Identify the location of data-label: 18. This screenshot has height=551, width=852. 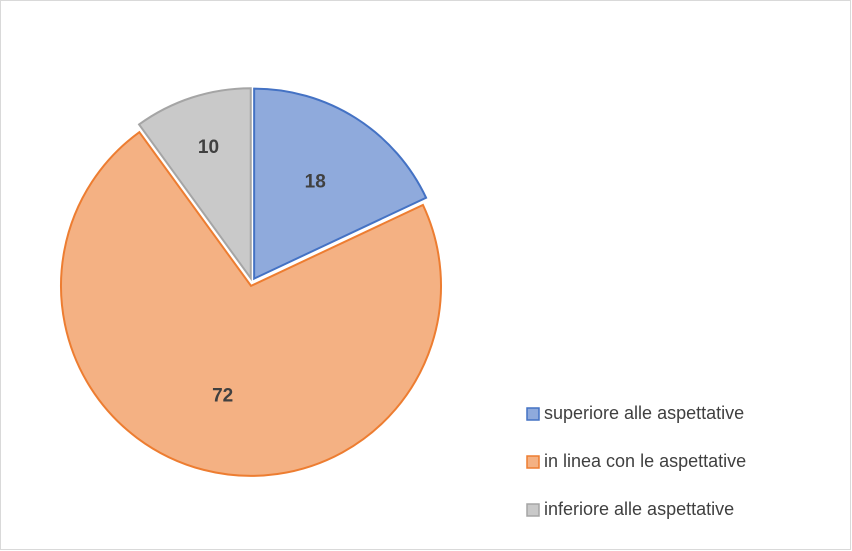
(315, 181).